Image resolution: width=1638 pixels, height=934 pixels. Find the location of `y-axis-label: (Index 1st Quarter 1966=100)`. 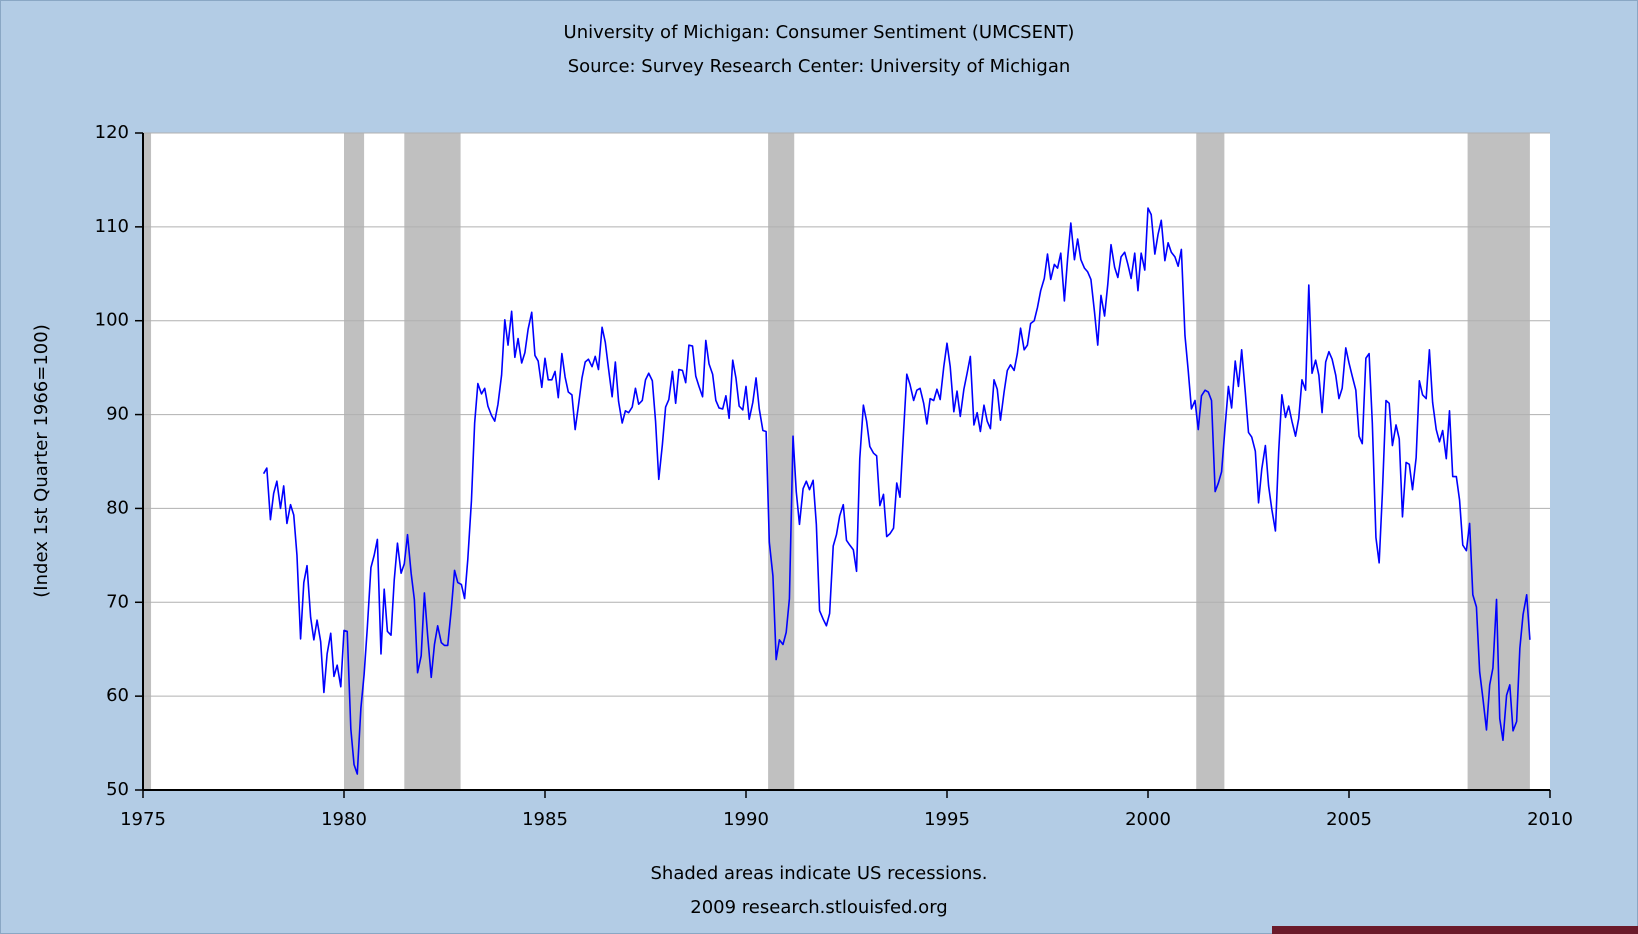

y-axis-label: (Index 1st Quarter 1966=100) is located at coordinates (41, 460).